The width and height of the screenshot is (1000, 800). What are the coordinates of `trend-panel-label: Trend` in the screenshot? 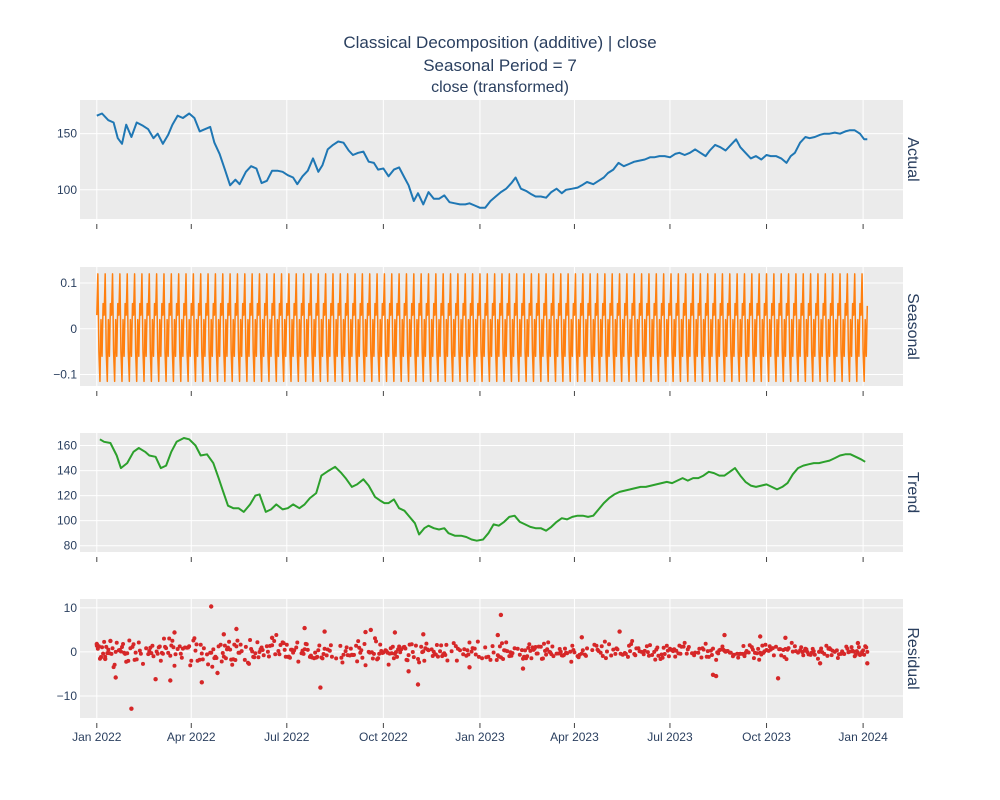 It's located at (912, 492).